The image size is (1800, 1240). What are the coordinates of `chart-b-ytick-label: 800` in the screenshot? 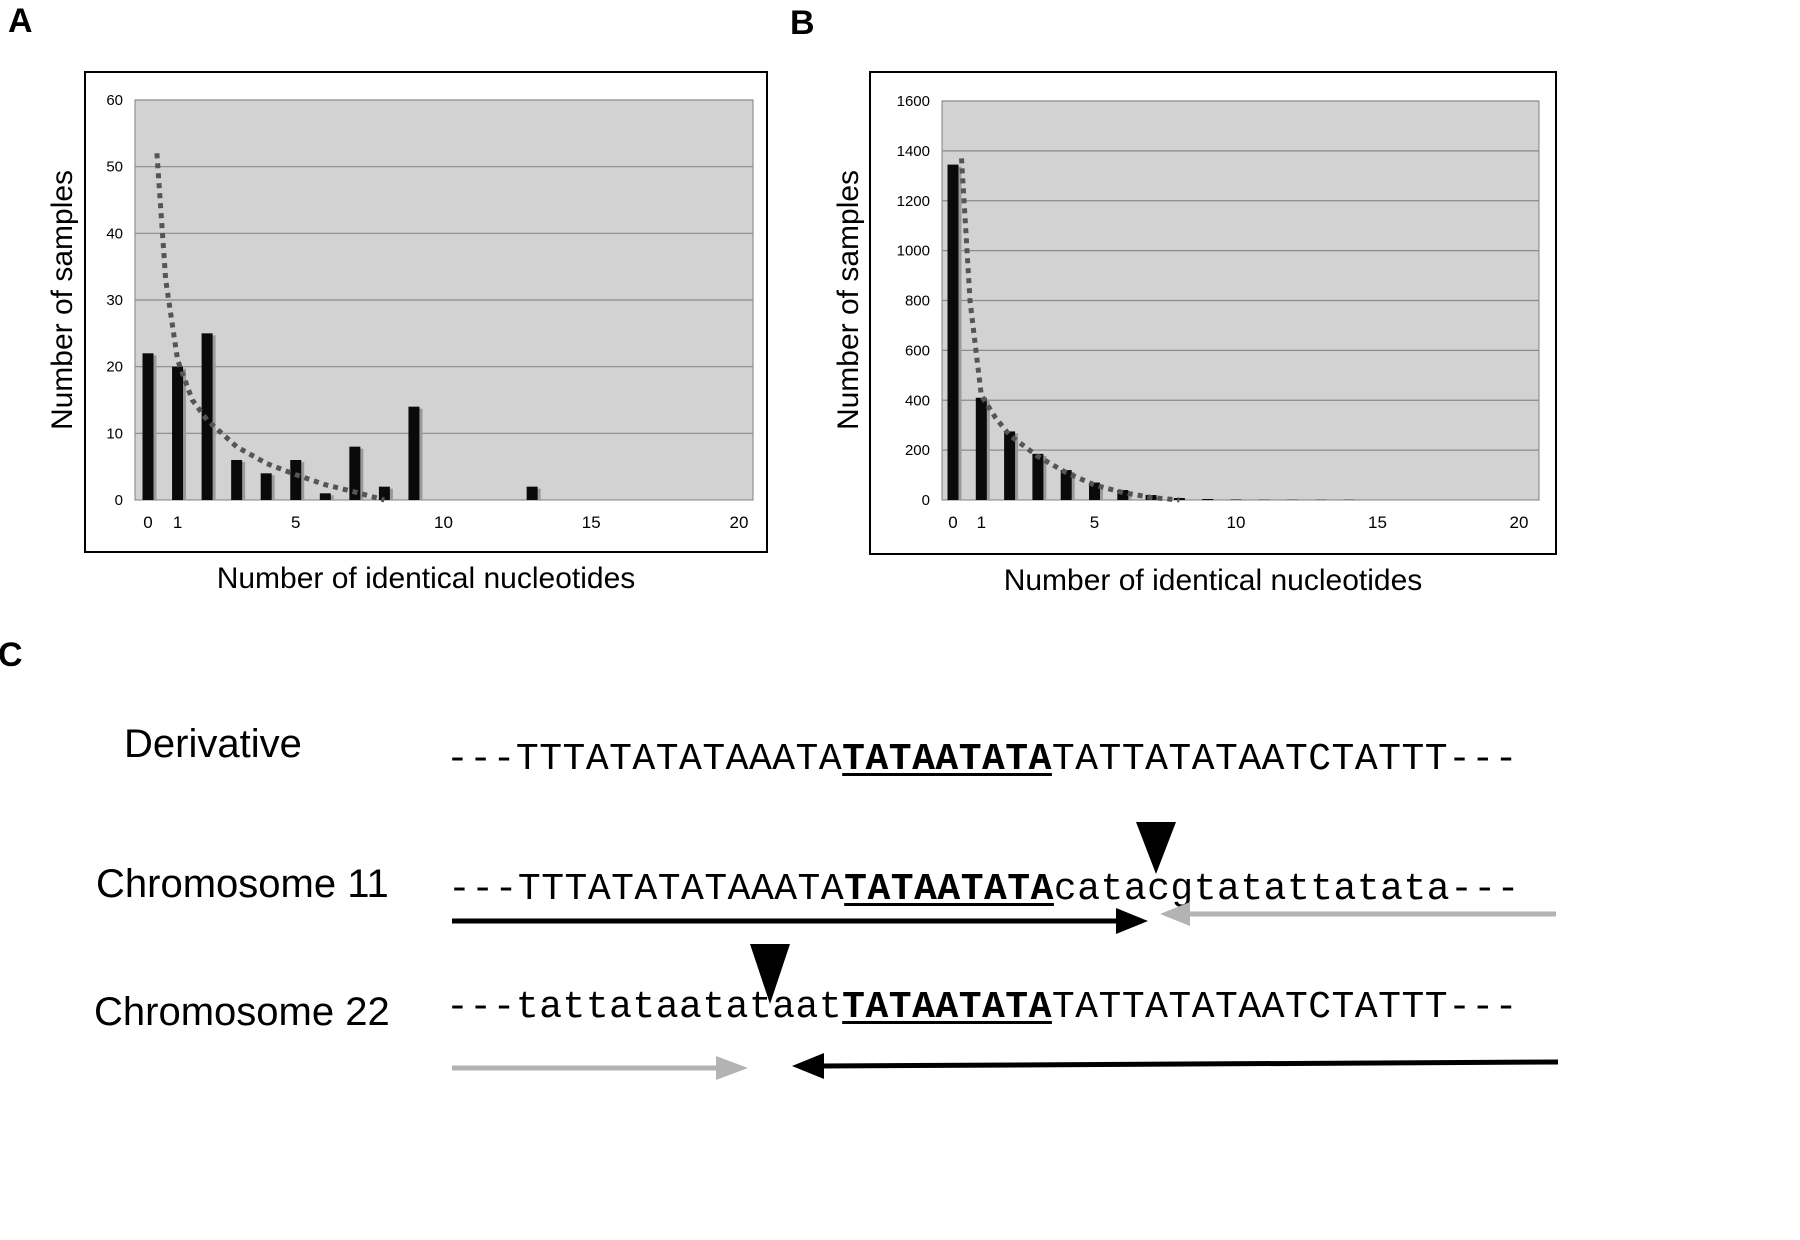 It's located at (917, 301).